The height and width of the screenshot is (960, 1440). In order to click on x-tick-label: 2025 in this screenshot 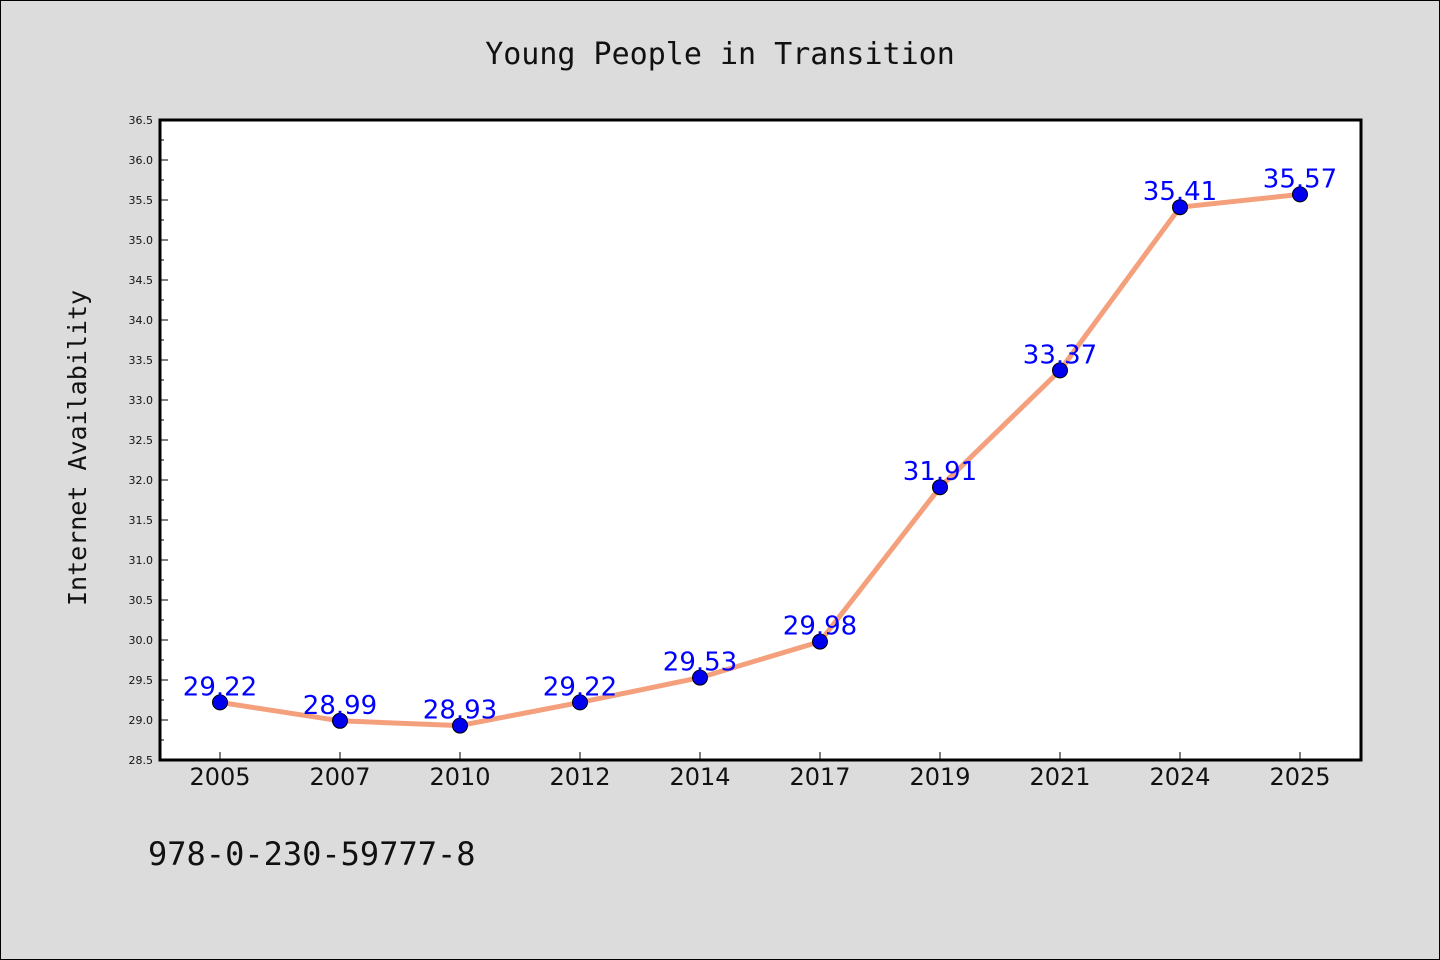, I will do `click(1299, 777)`.